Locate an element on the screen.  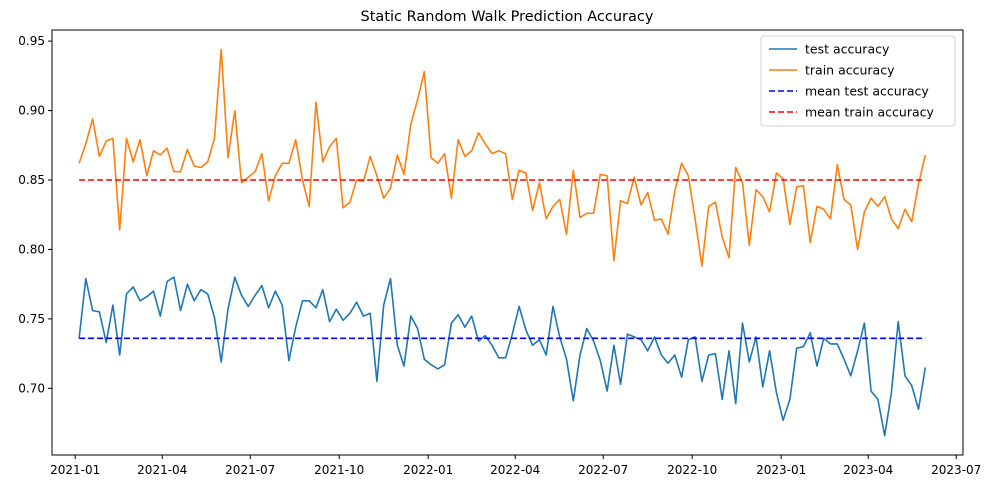
x-tick-label: 2023-01 is located at coordinates (781, 470).